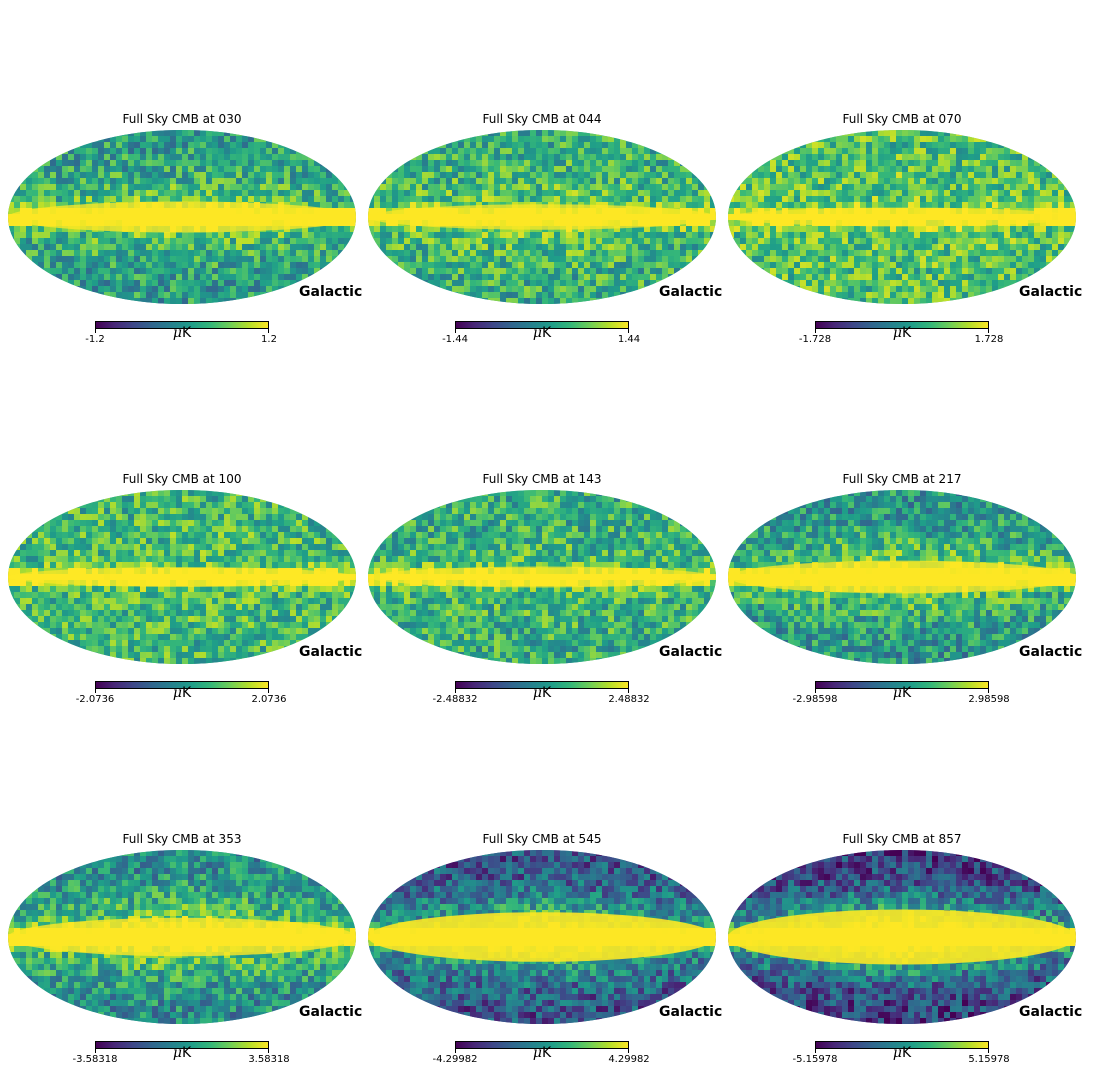 This screenshot has height=1073, width=1097. What do you see at coordinates (95, 339) in the screenshot?
I see `colorbar-min-label: -1.2` at bounding box center [95, 339].